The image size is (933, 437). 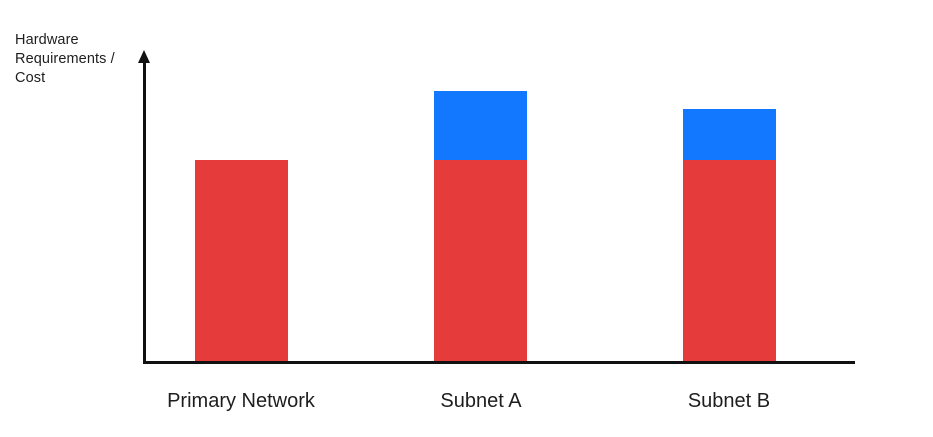 What do you see at coordinates (144, 56) in the screenshot?
I see `y-axis-arrow-icon` at bounding box center [144, 56].